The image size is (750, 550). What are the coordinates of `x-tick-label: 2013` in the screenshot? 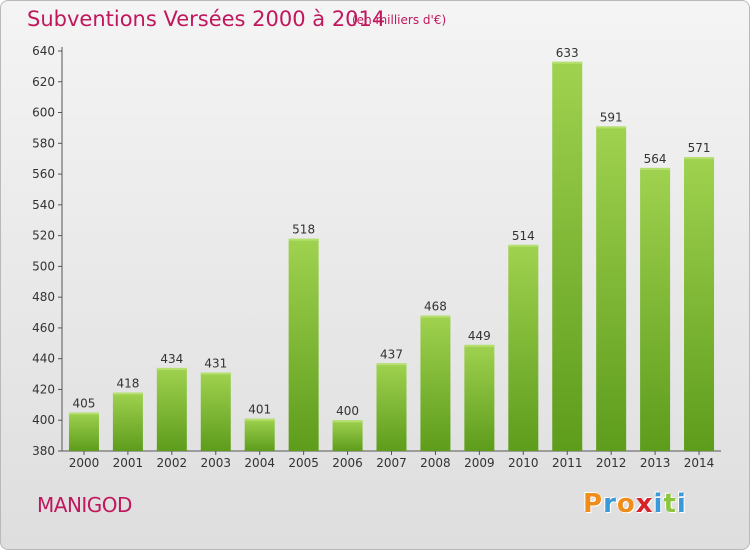 It's located at (655, 463).